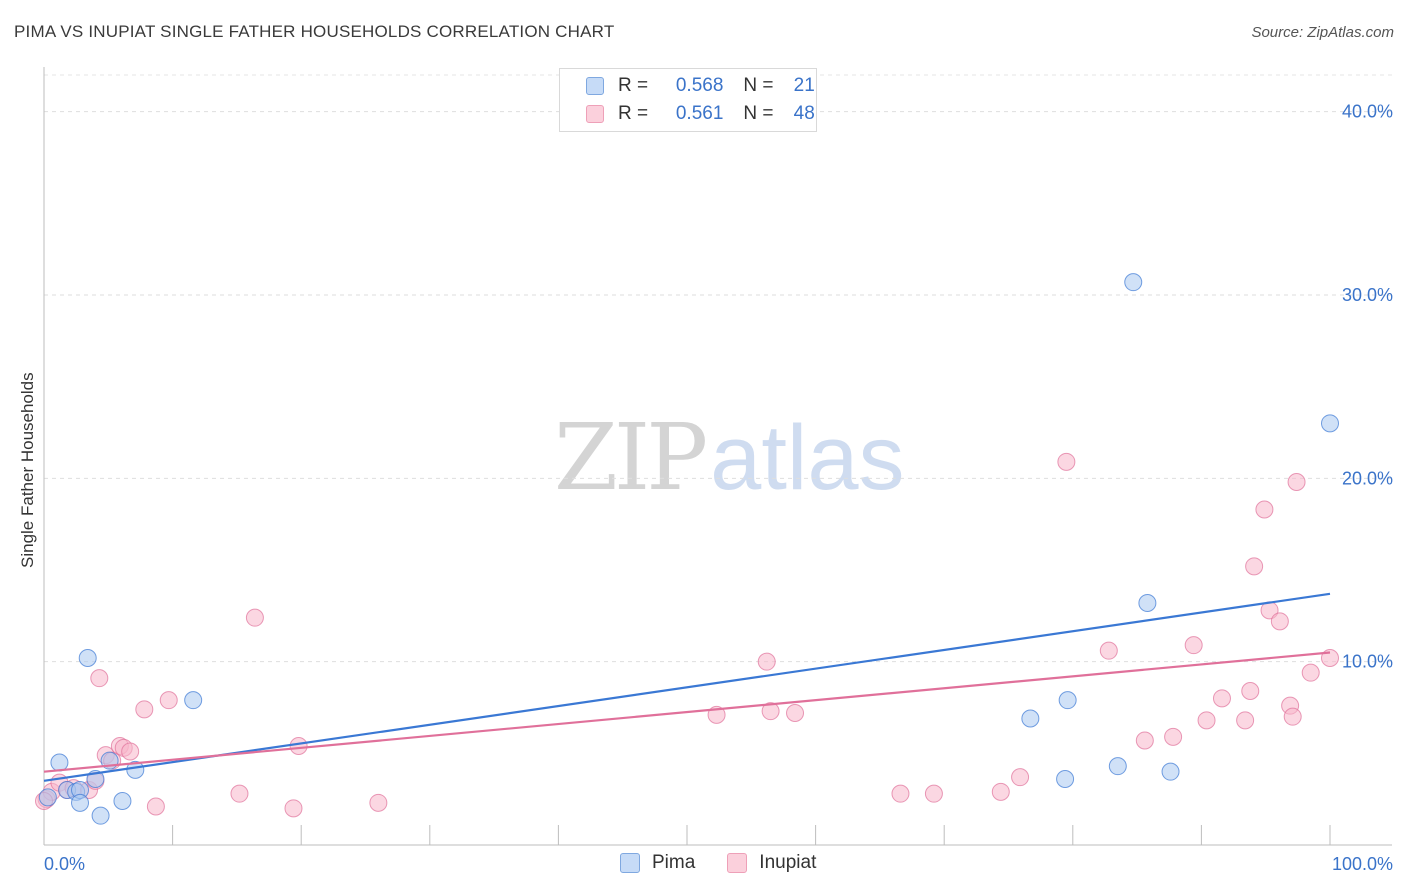  I want to click on series-swatch-pima, so click(630, 863).